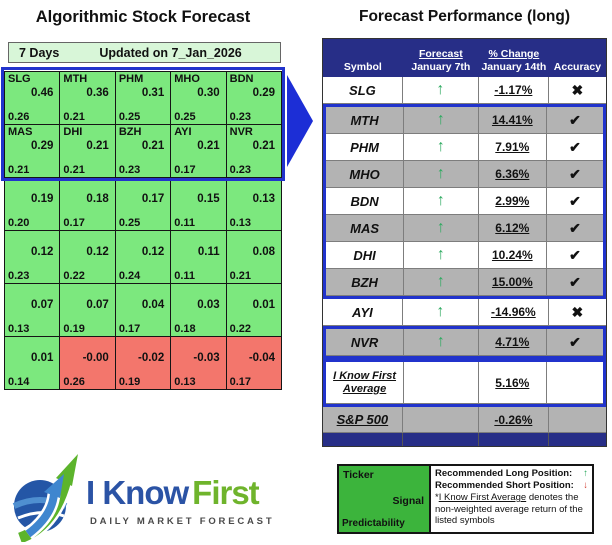  What do you see at coordinates (464, 282) in the screenshot?
I see `table-row-bzh: BZH ↑ 15.00% ✔` at bounding box center [464, 282].